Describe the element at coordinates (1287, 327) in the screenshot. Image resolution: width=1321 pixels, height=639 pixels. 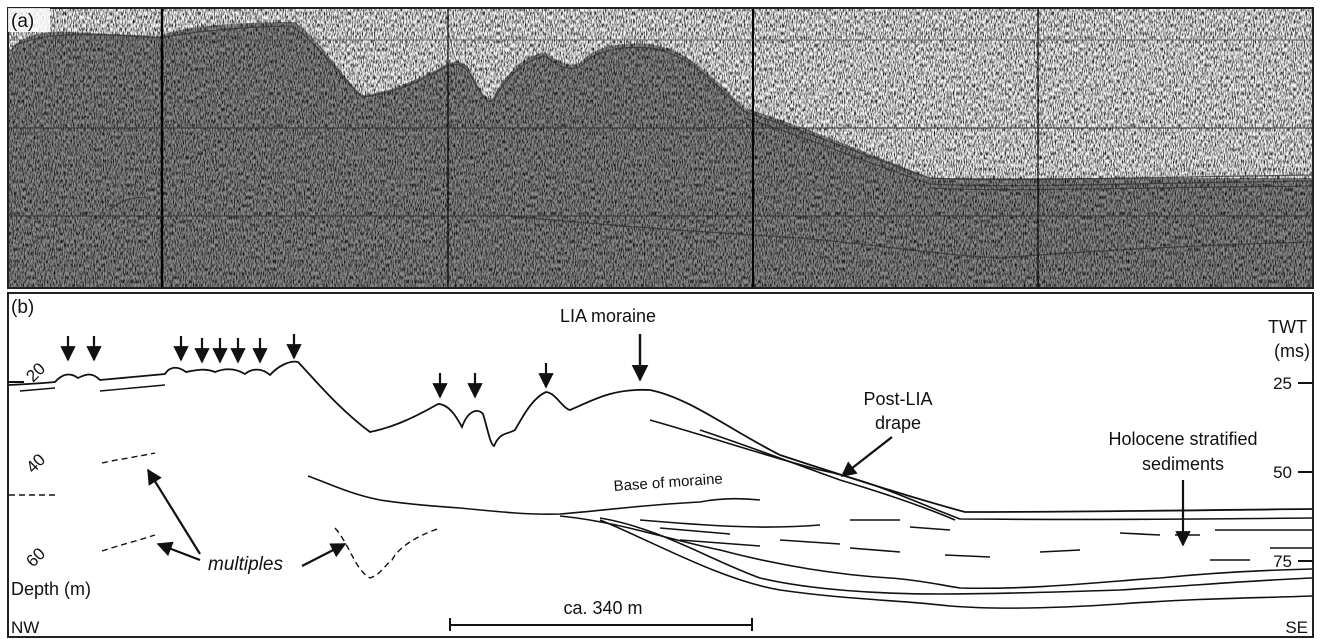
I see `twt-axis-title-line1: TWT` at that location.